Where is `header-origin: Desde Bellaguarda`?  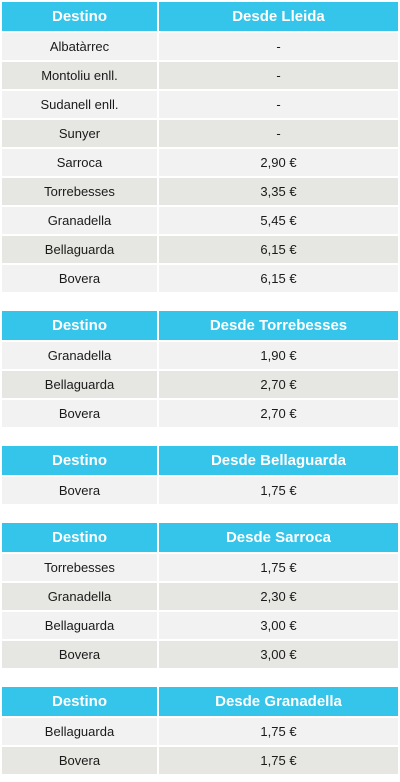
header-origin: Desde Bellaguarda is located at coordinates (278, 461).